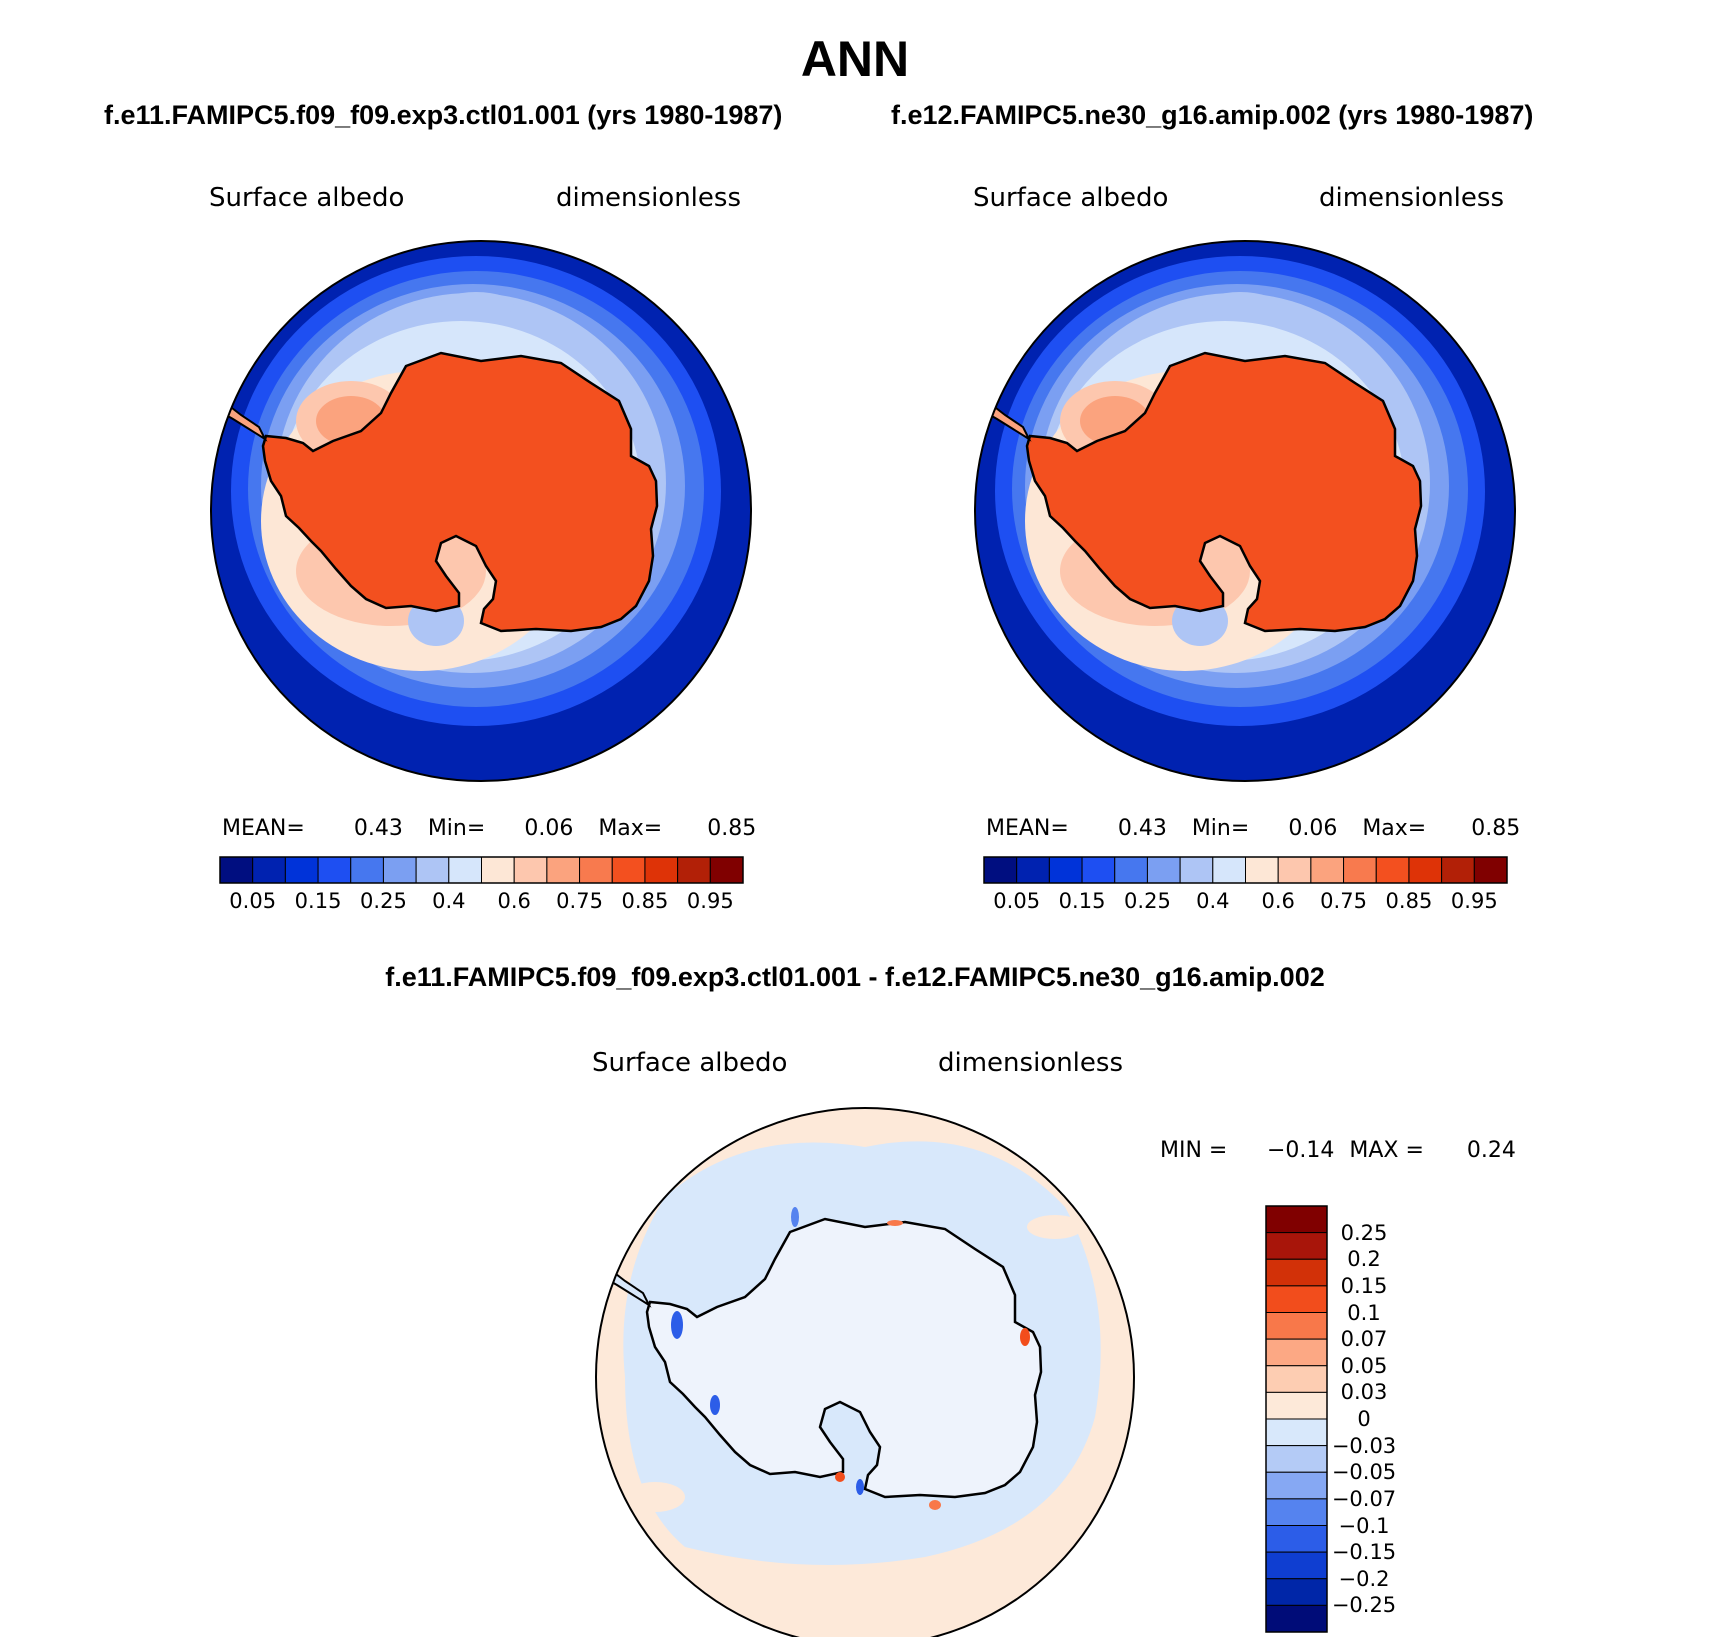 This screenshot has height=1637, width=1710. What do you see at coordinates (1364, 1578) in the screenshot?
I see `colorbar-tick-label: −0.2` at bounding box center [1364, 1578].